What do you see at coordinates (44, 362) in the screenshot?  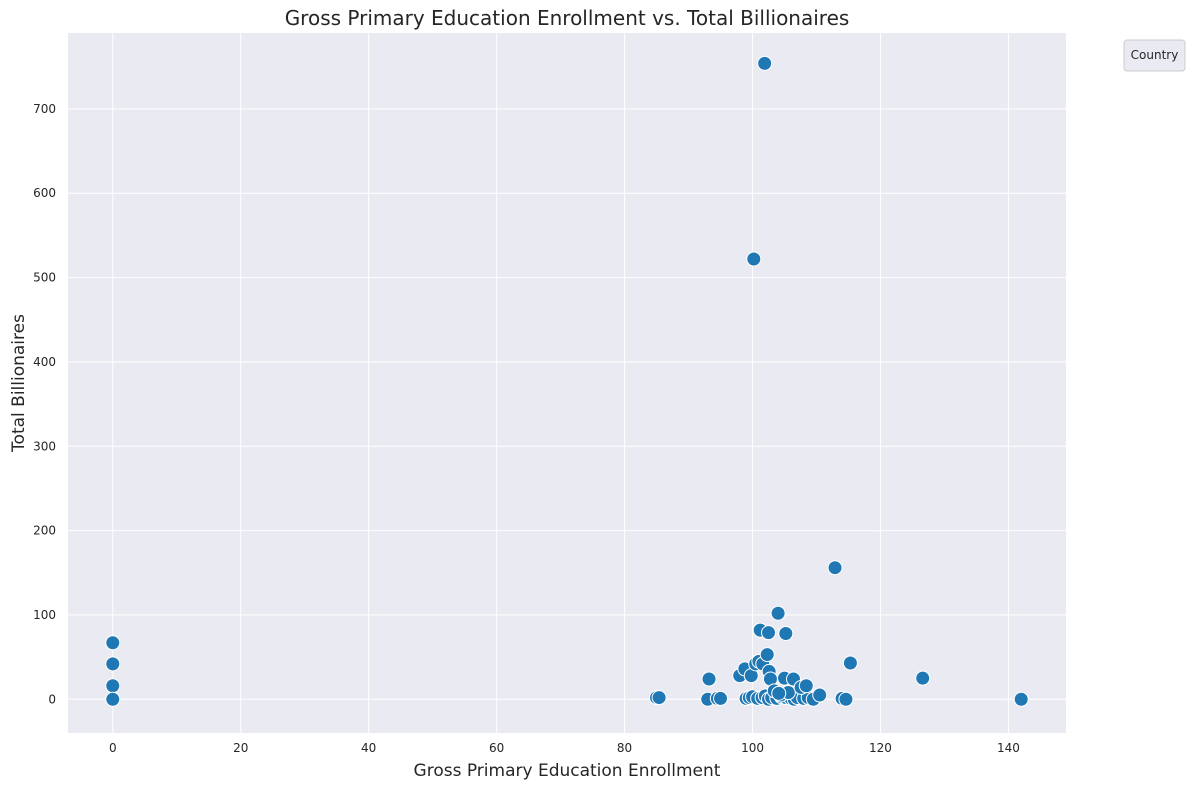 I see `y-tick-label: 400` at bounding box center [44, 362].